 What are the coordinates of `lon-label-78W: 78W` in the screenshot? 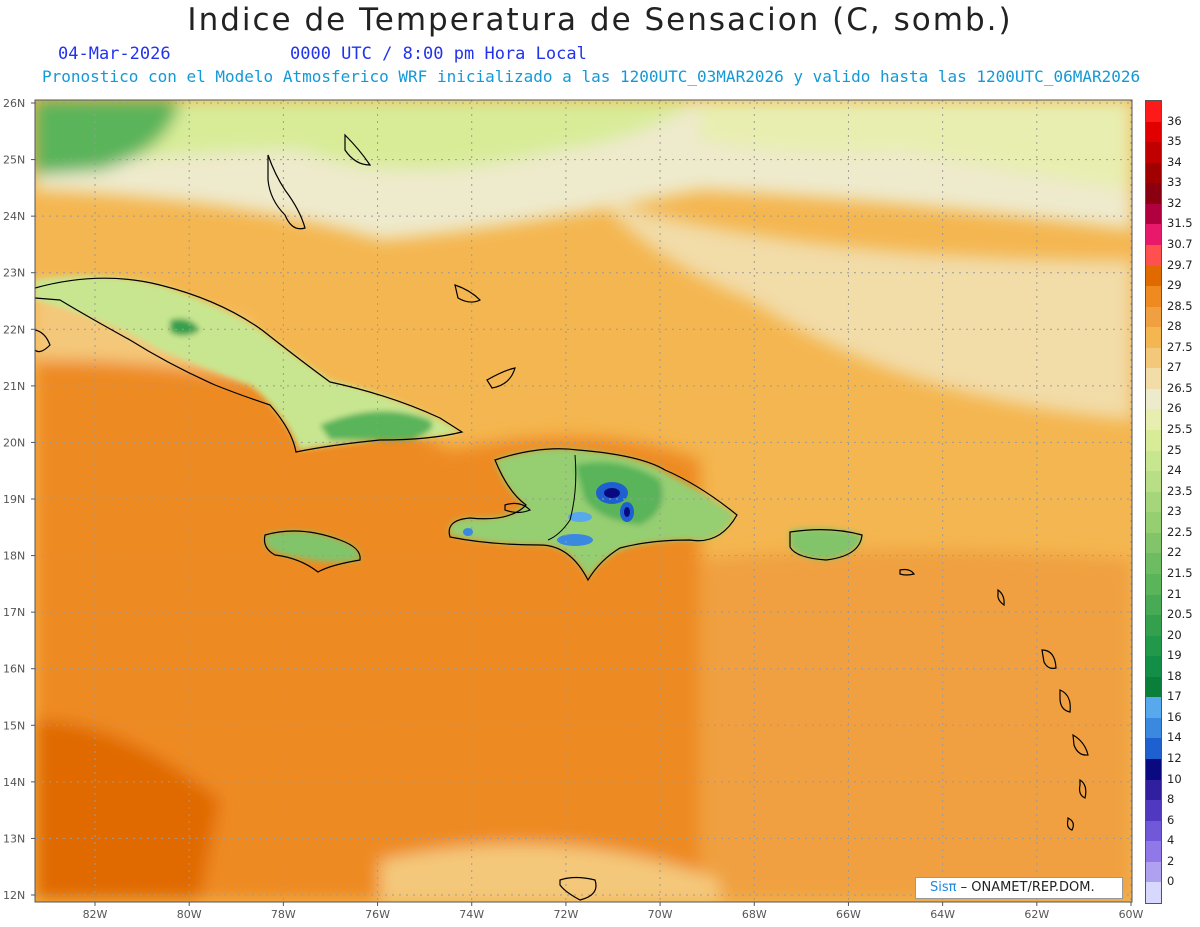 It's located at (283, 914).